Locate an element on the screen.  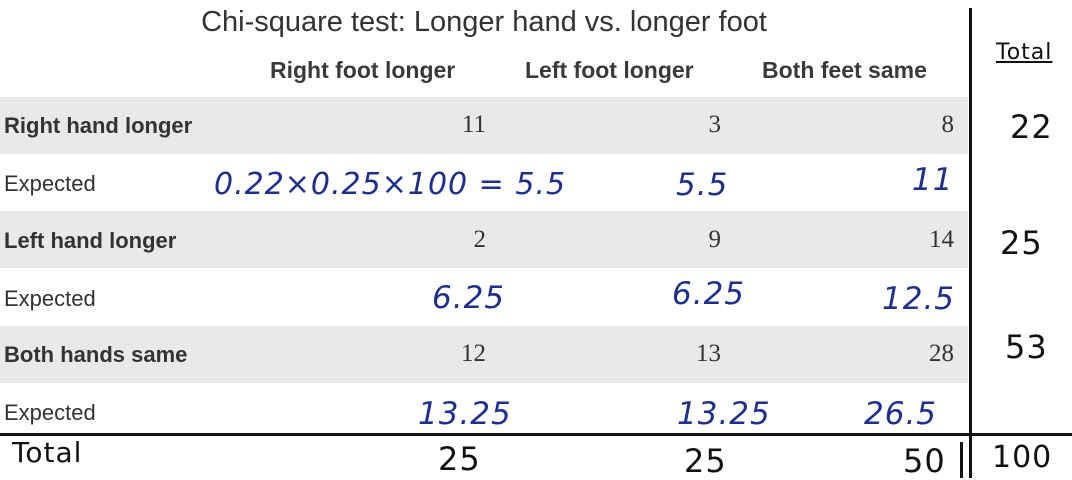
row-header-expected-3: Expected is located at coordinates (50, 413).